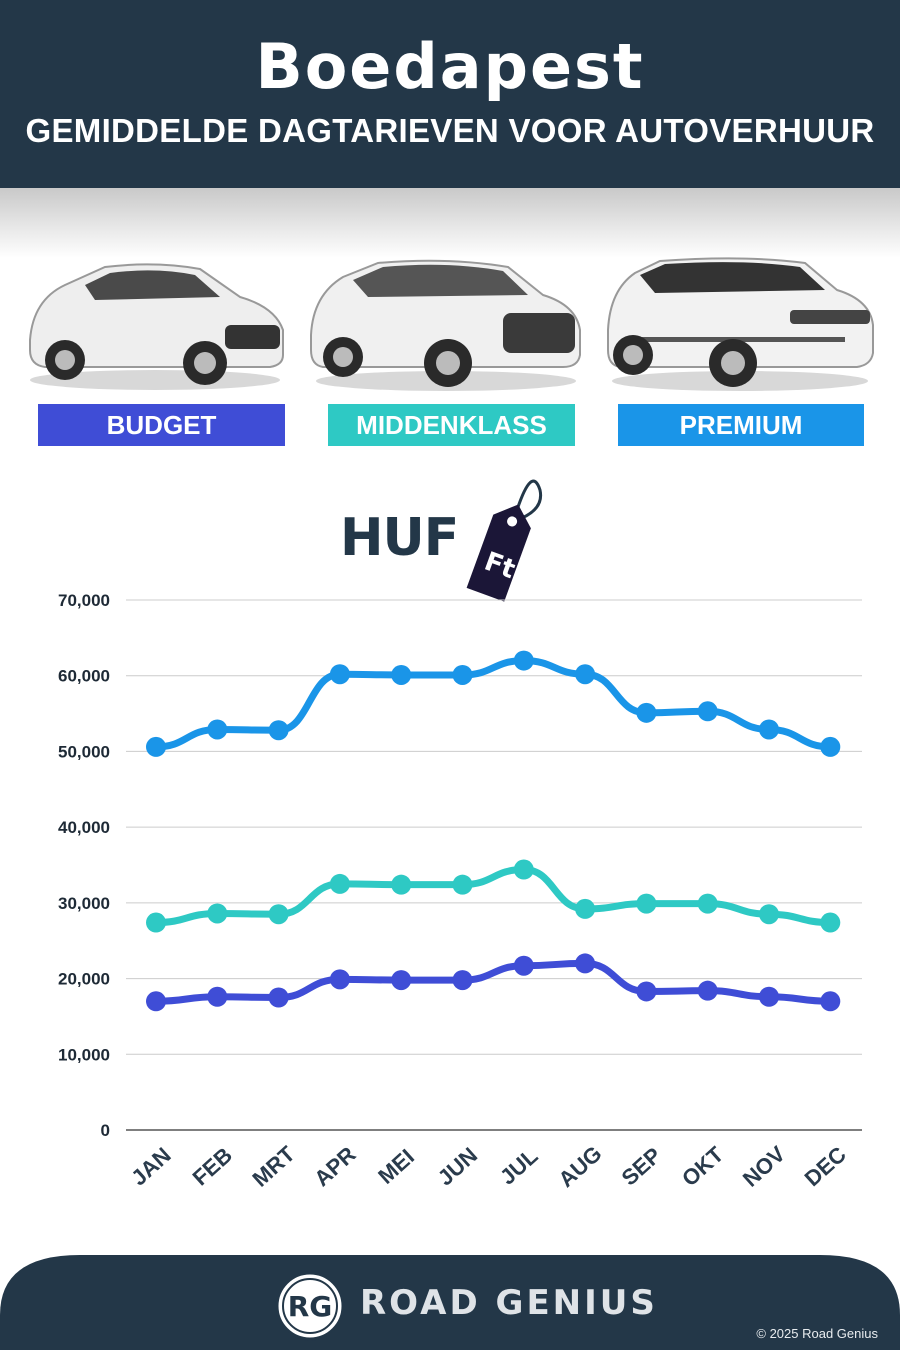 This screenshot has width=900, height=1350. What do you see at coordinates (764, 1166) in the screenshot?
I see `x-tick-label: NOV` at bounding box center [764, 1166].